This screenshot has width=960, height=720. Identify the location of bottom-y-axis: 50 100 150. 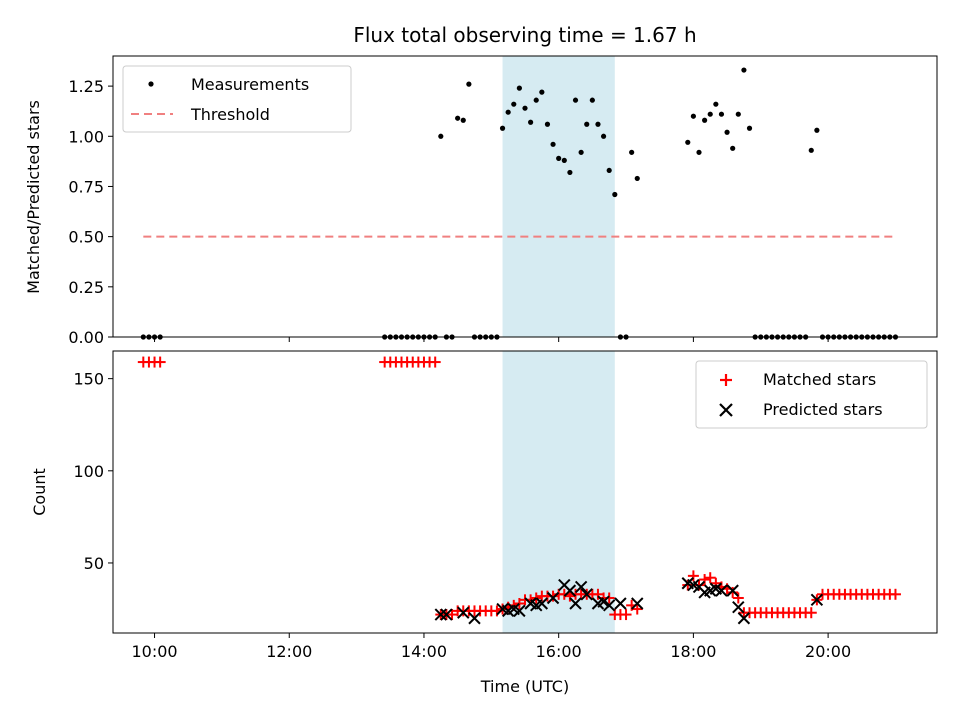
(93, 471).